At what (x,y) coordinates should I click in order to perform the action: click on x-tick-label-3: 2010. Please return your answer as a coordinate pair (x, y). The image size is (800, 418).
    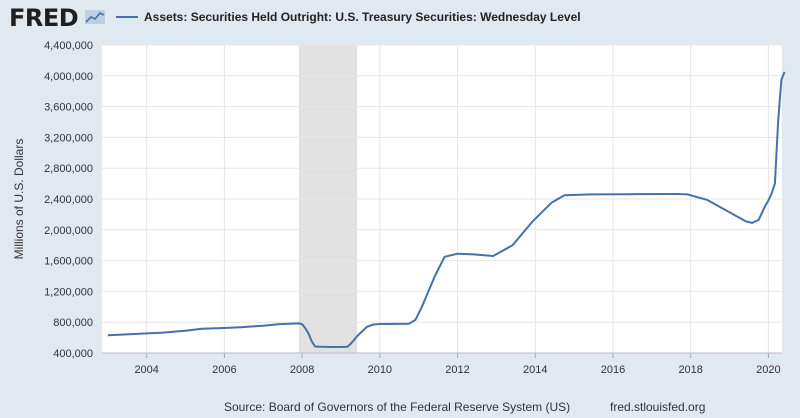
    Looking at the image, I should click on (380, 370).